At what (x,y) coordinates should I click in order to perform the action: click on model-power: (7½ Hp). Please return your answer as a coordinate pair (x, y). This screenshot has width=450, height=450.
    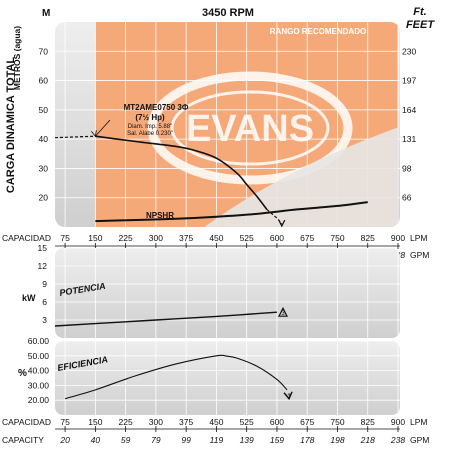
    Looking at the image, I should click on (150, 117).